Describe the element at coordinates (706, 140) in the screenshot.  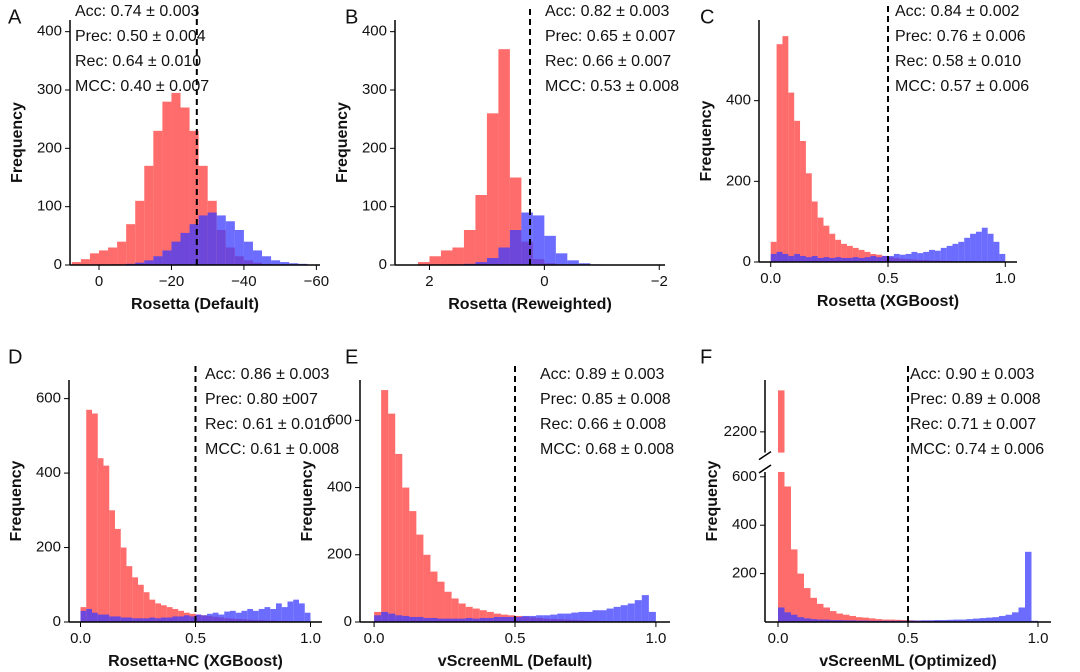
I see `y-axis-label: Frequency` at that location.